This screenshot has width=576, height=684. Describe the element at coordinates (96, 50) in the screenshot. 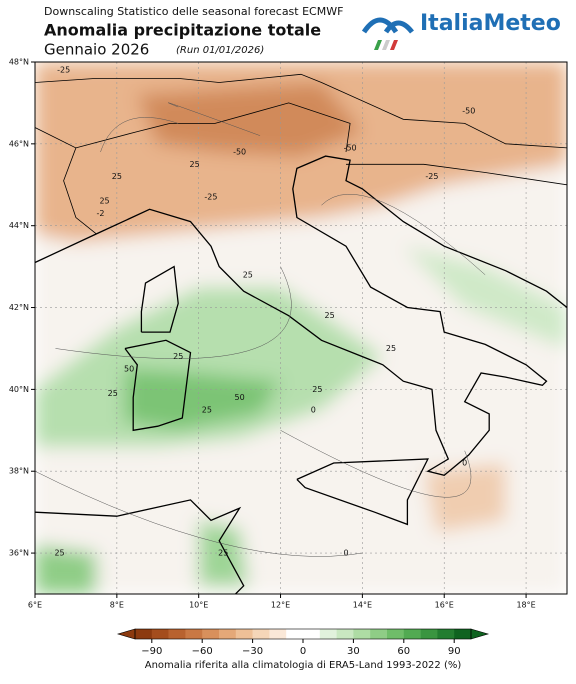

I see `period: Gennaio 2026` at that location.